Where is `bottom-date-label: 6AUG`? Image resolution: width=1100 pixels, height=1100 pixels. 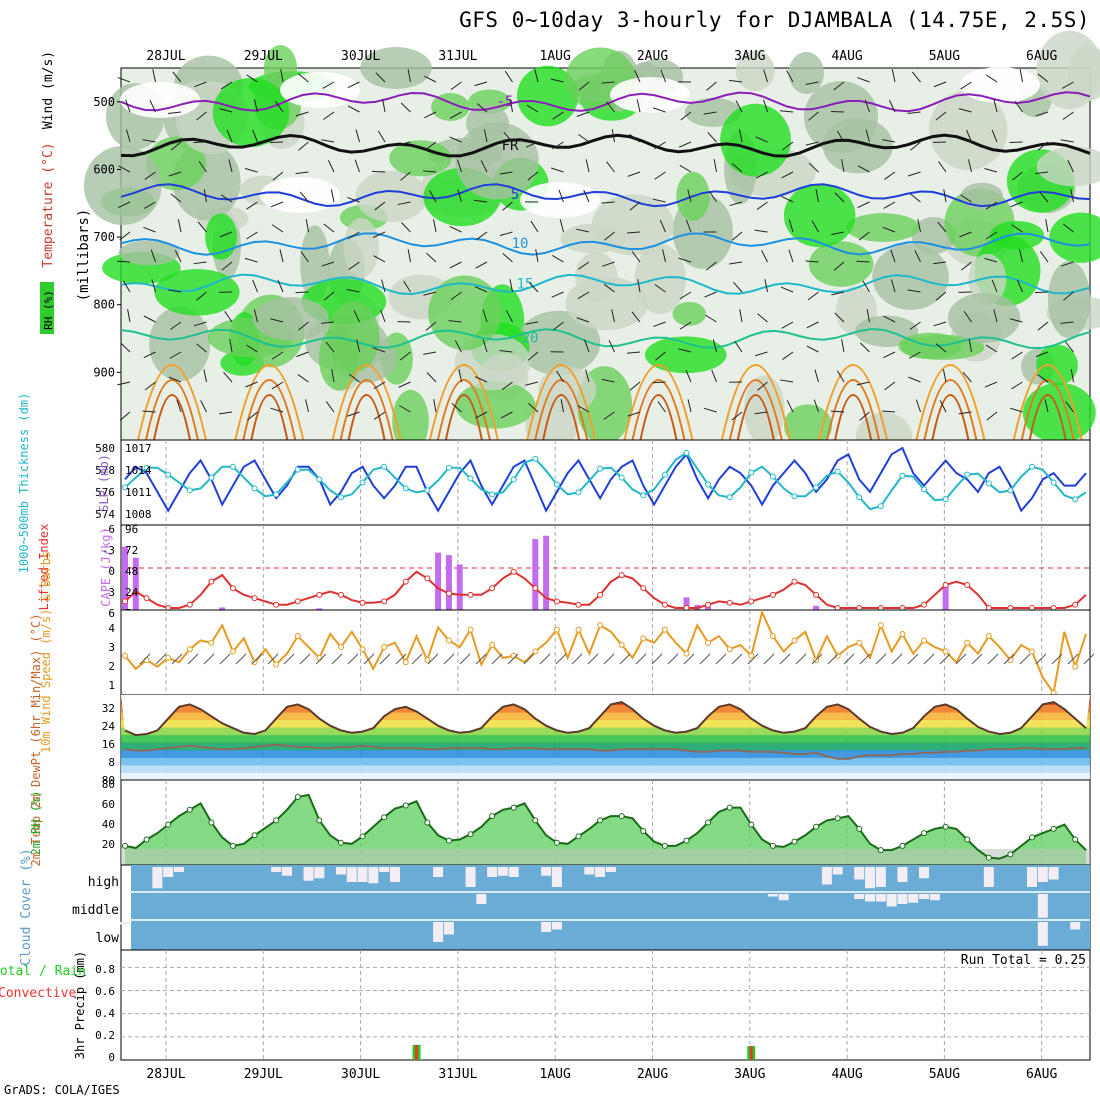
bottom-date-label: 6AUG is located at coordinates (1041, 1074).